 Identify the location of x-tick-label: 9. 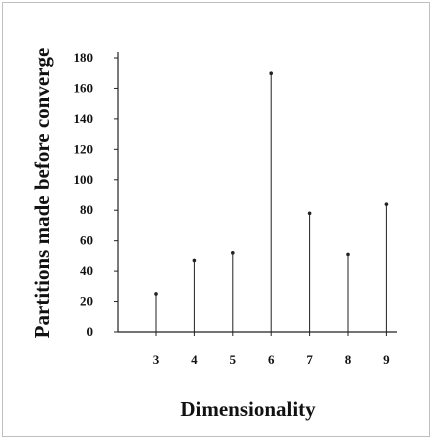
(386, 359).